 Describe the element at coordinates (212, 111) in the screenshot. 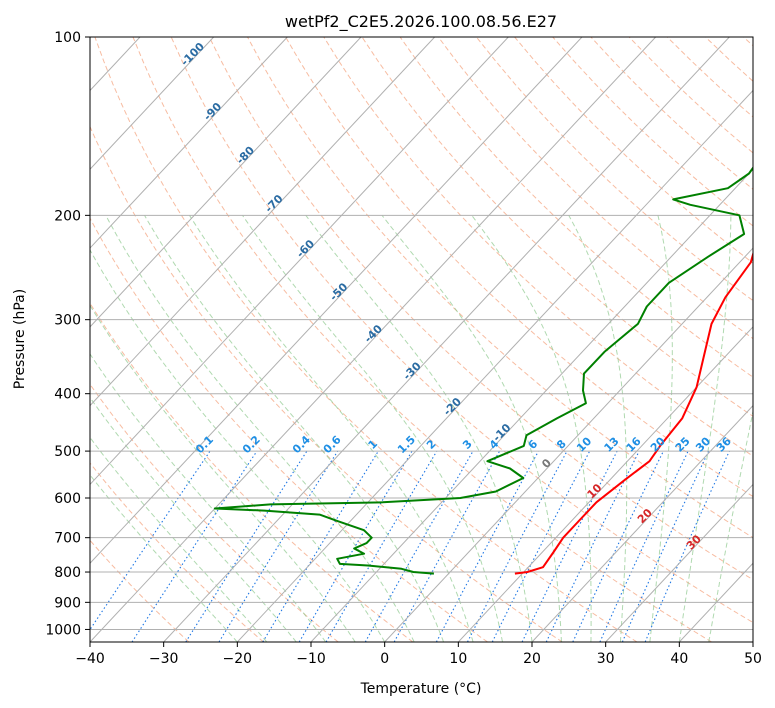

I see `isotherm-label: -90` at that location.